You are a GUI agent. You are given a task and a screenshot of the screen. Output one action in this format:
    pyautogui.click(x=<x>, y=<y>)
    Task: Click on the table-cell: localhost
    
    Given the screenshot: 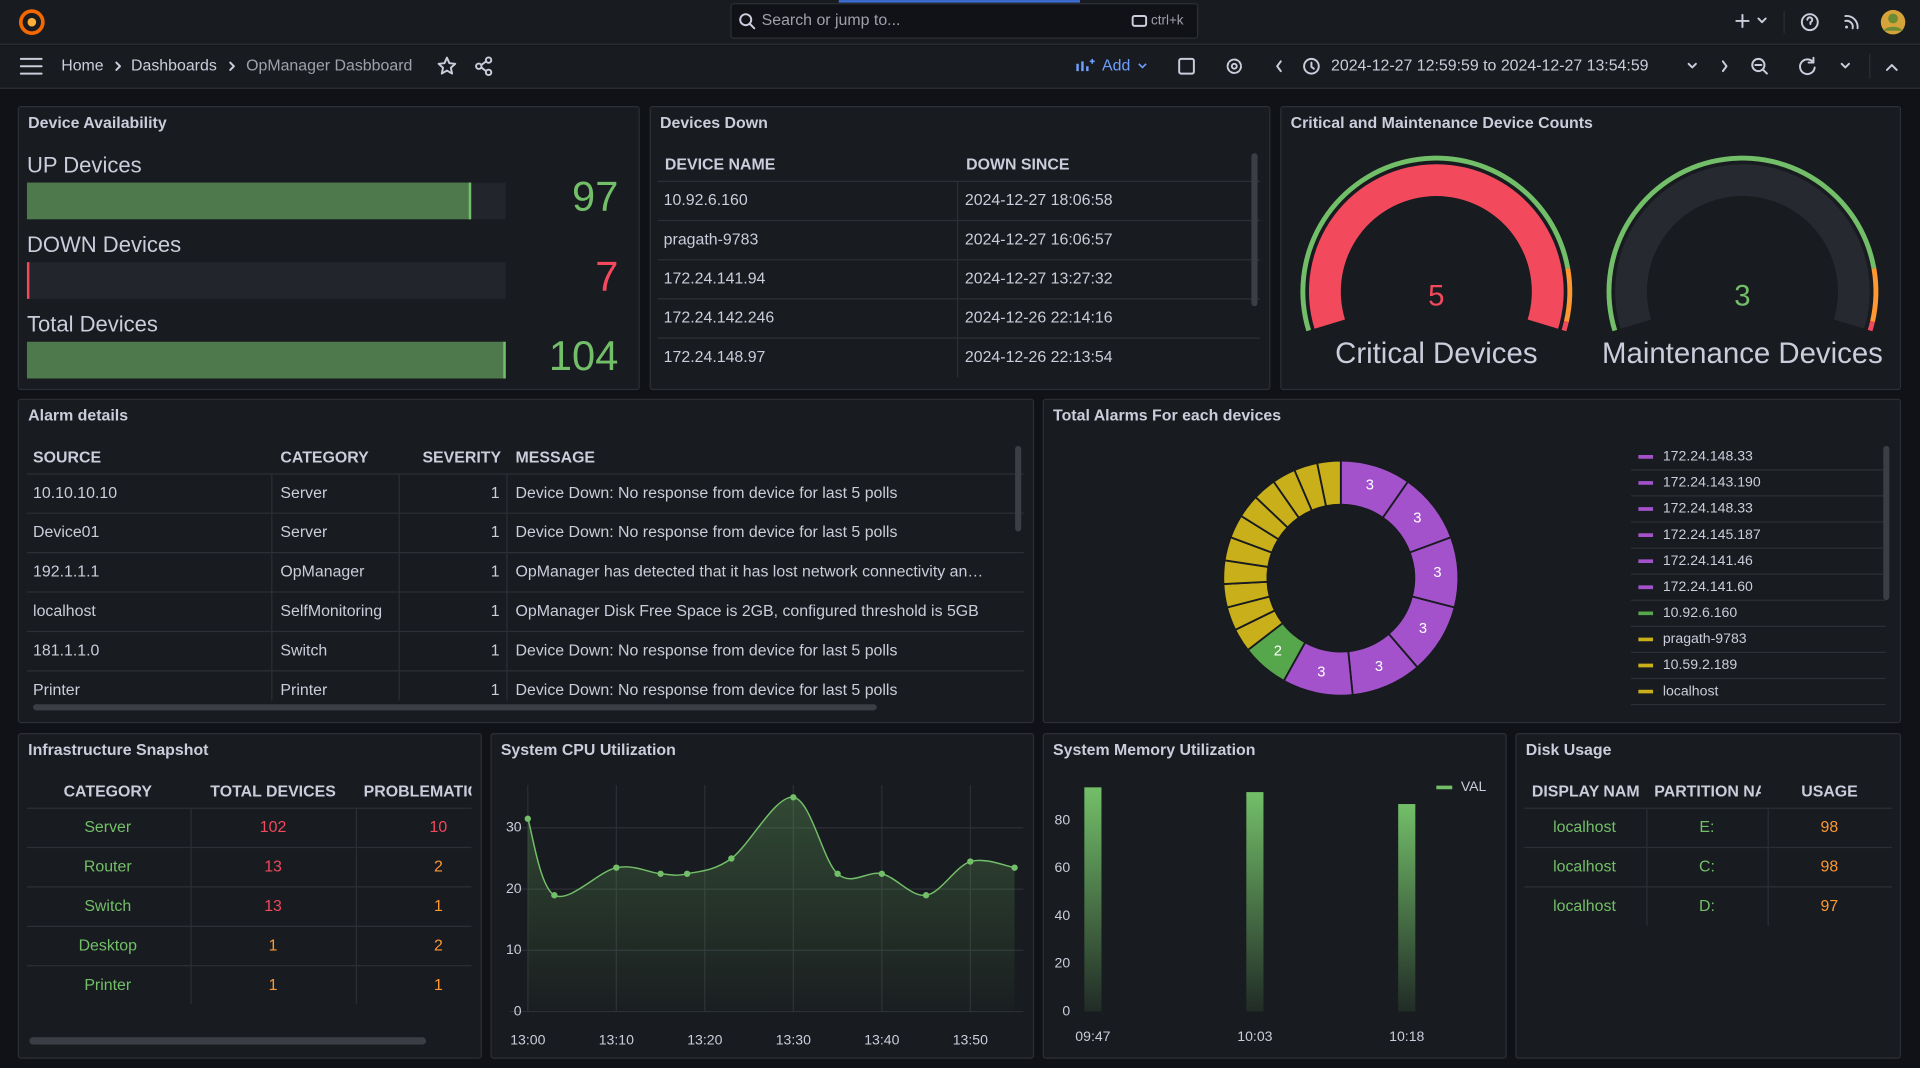 What is the action you would take?
    pyautogui.click(x=1584, y=906)
    